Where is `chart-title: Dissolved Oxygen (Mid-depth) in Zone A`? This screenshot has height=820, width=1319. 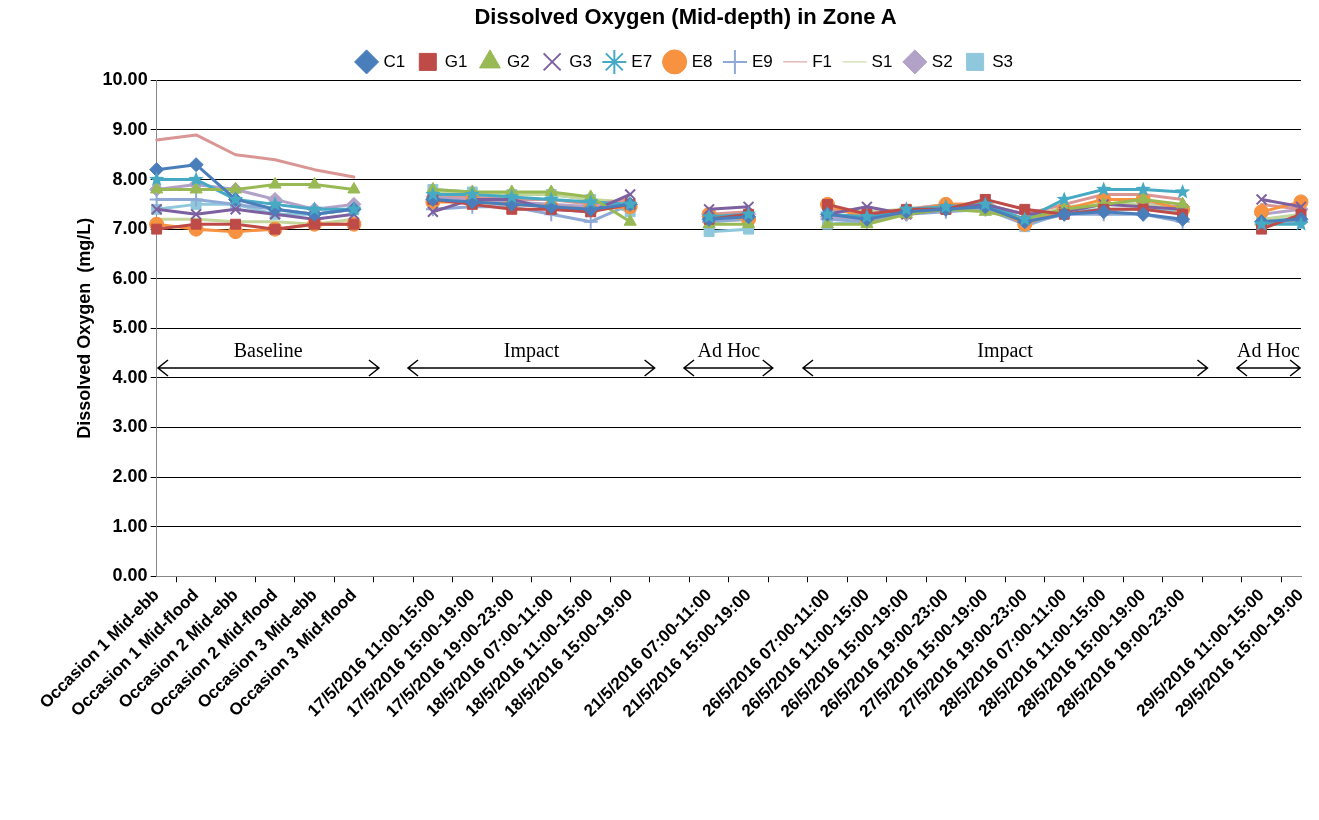 chart-title: Dissolved Oxygen (Mid-depth) in Zone A is located at coordinates (685, 17).